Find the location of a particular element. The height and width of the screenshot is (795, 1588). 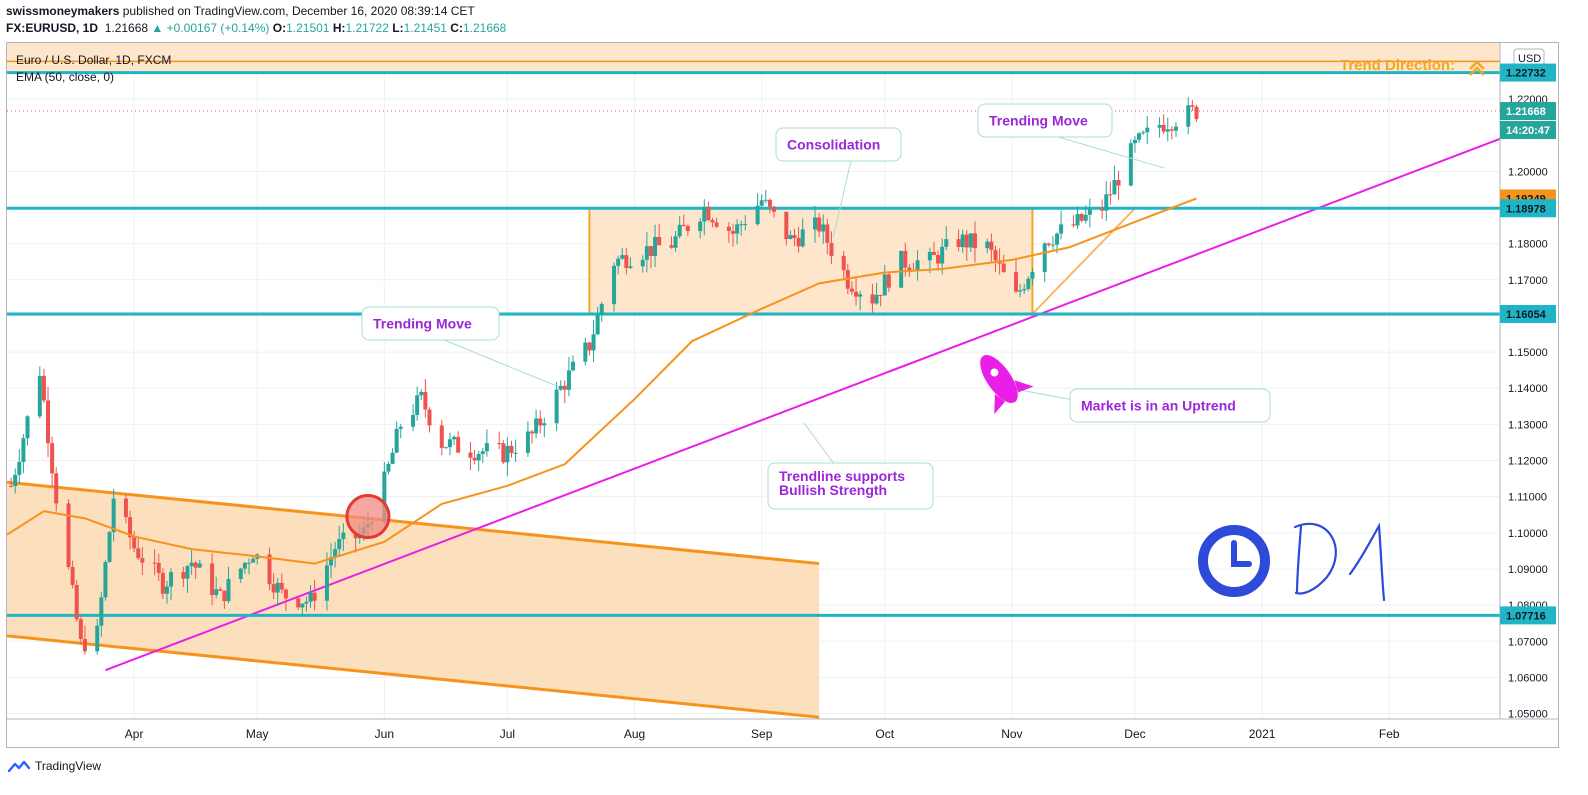

handwritten-d1 is located at coordinates (1339, 562).